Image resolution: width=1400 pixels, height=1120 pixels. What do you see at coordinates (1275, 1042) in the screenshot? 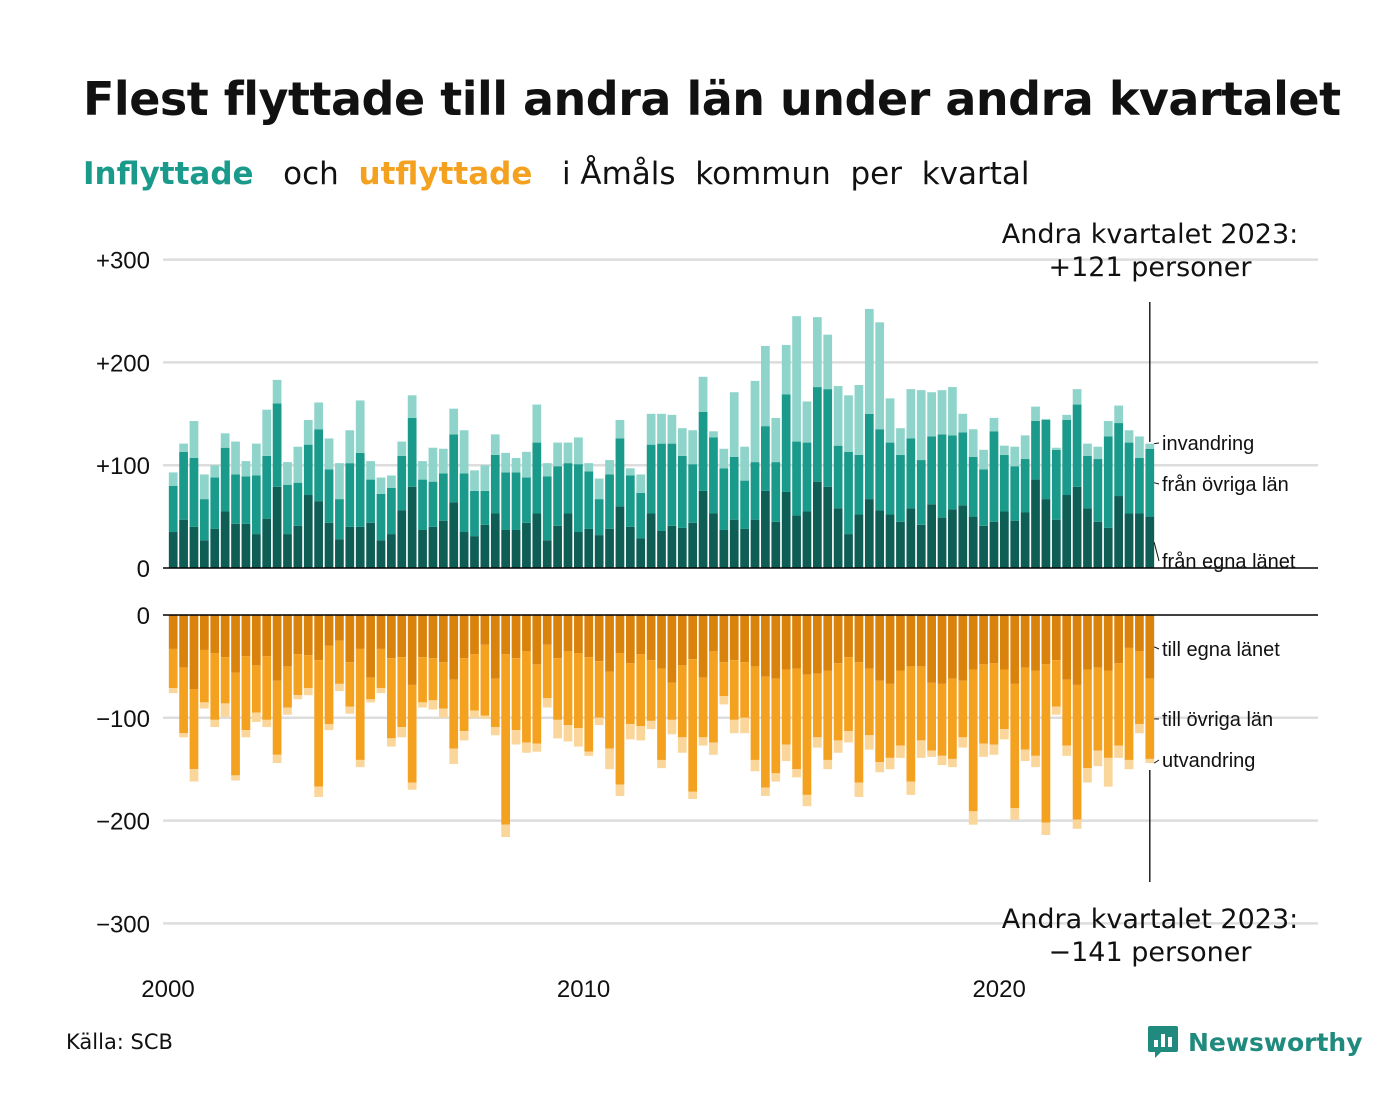
I see `logo-text: Newsworthy` at bounding box center [1275, 1042].